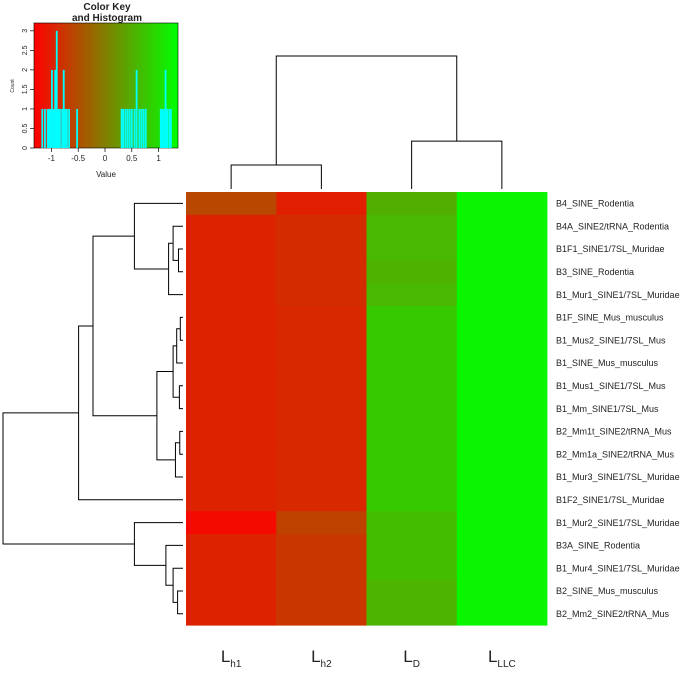 This screenshot has height=679, width=686. What do you see at coordinates (607, 409) in the screenshot?
I see `row-label: B1_Mm_SINE1/7SL_Mus` at bounding box center [607, 409].